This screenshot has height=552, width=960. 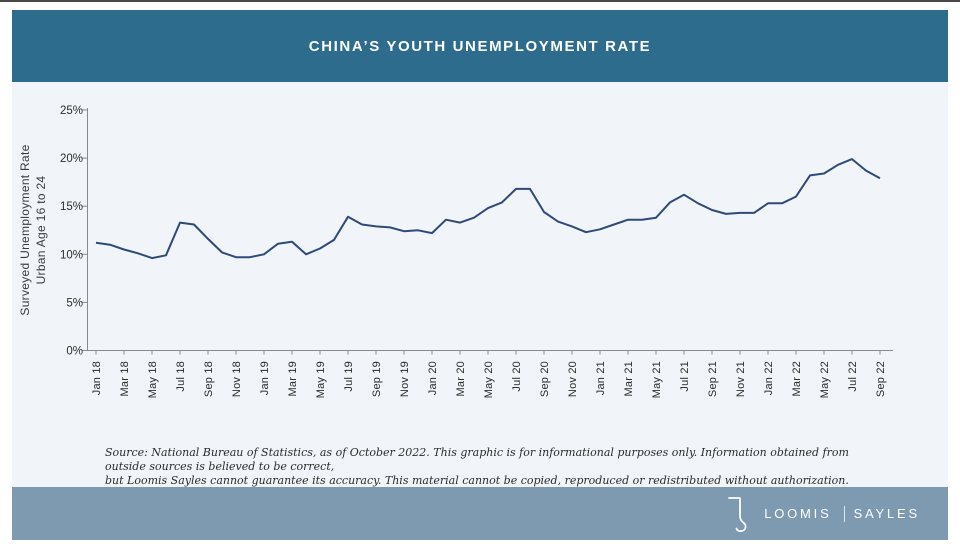 I want to click on x-tick-label: Jul 19, so click(x=349, y=376).